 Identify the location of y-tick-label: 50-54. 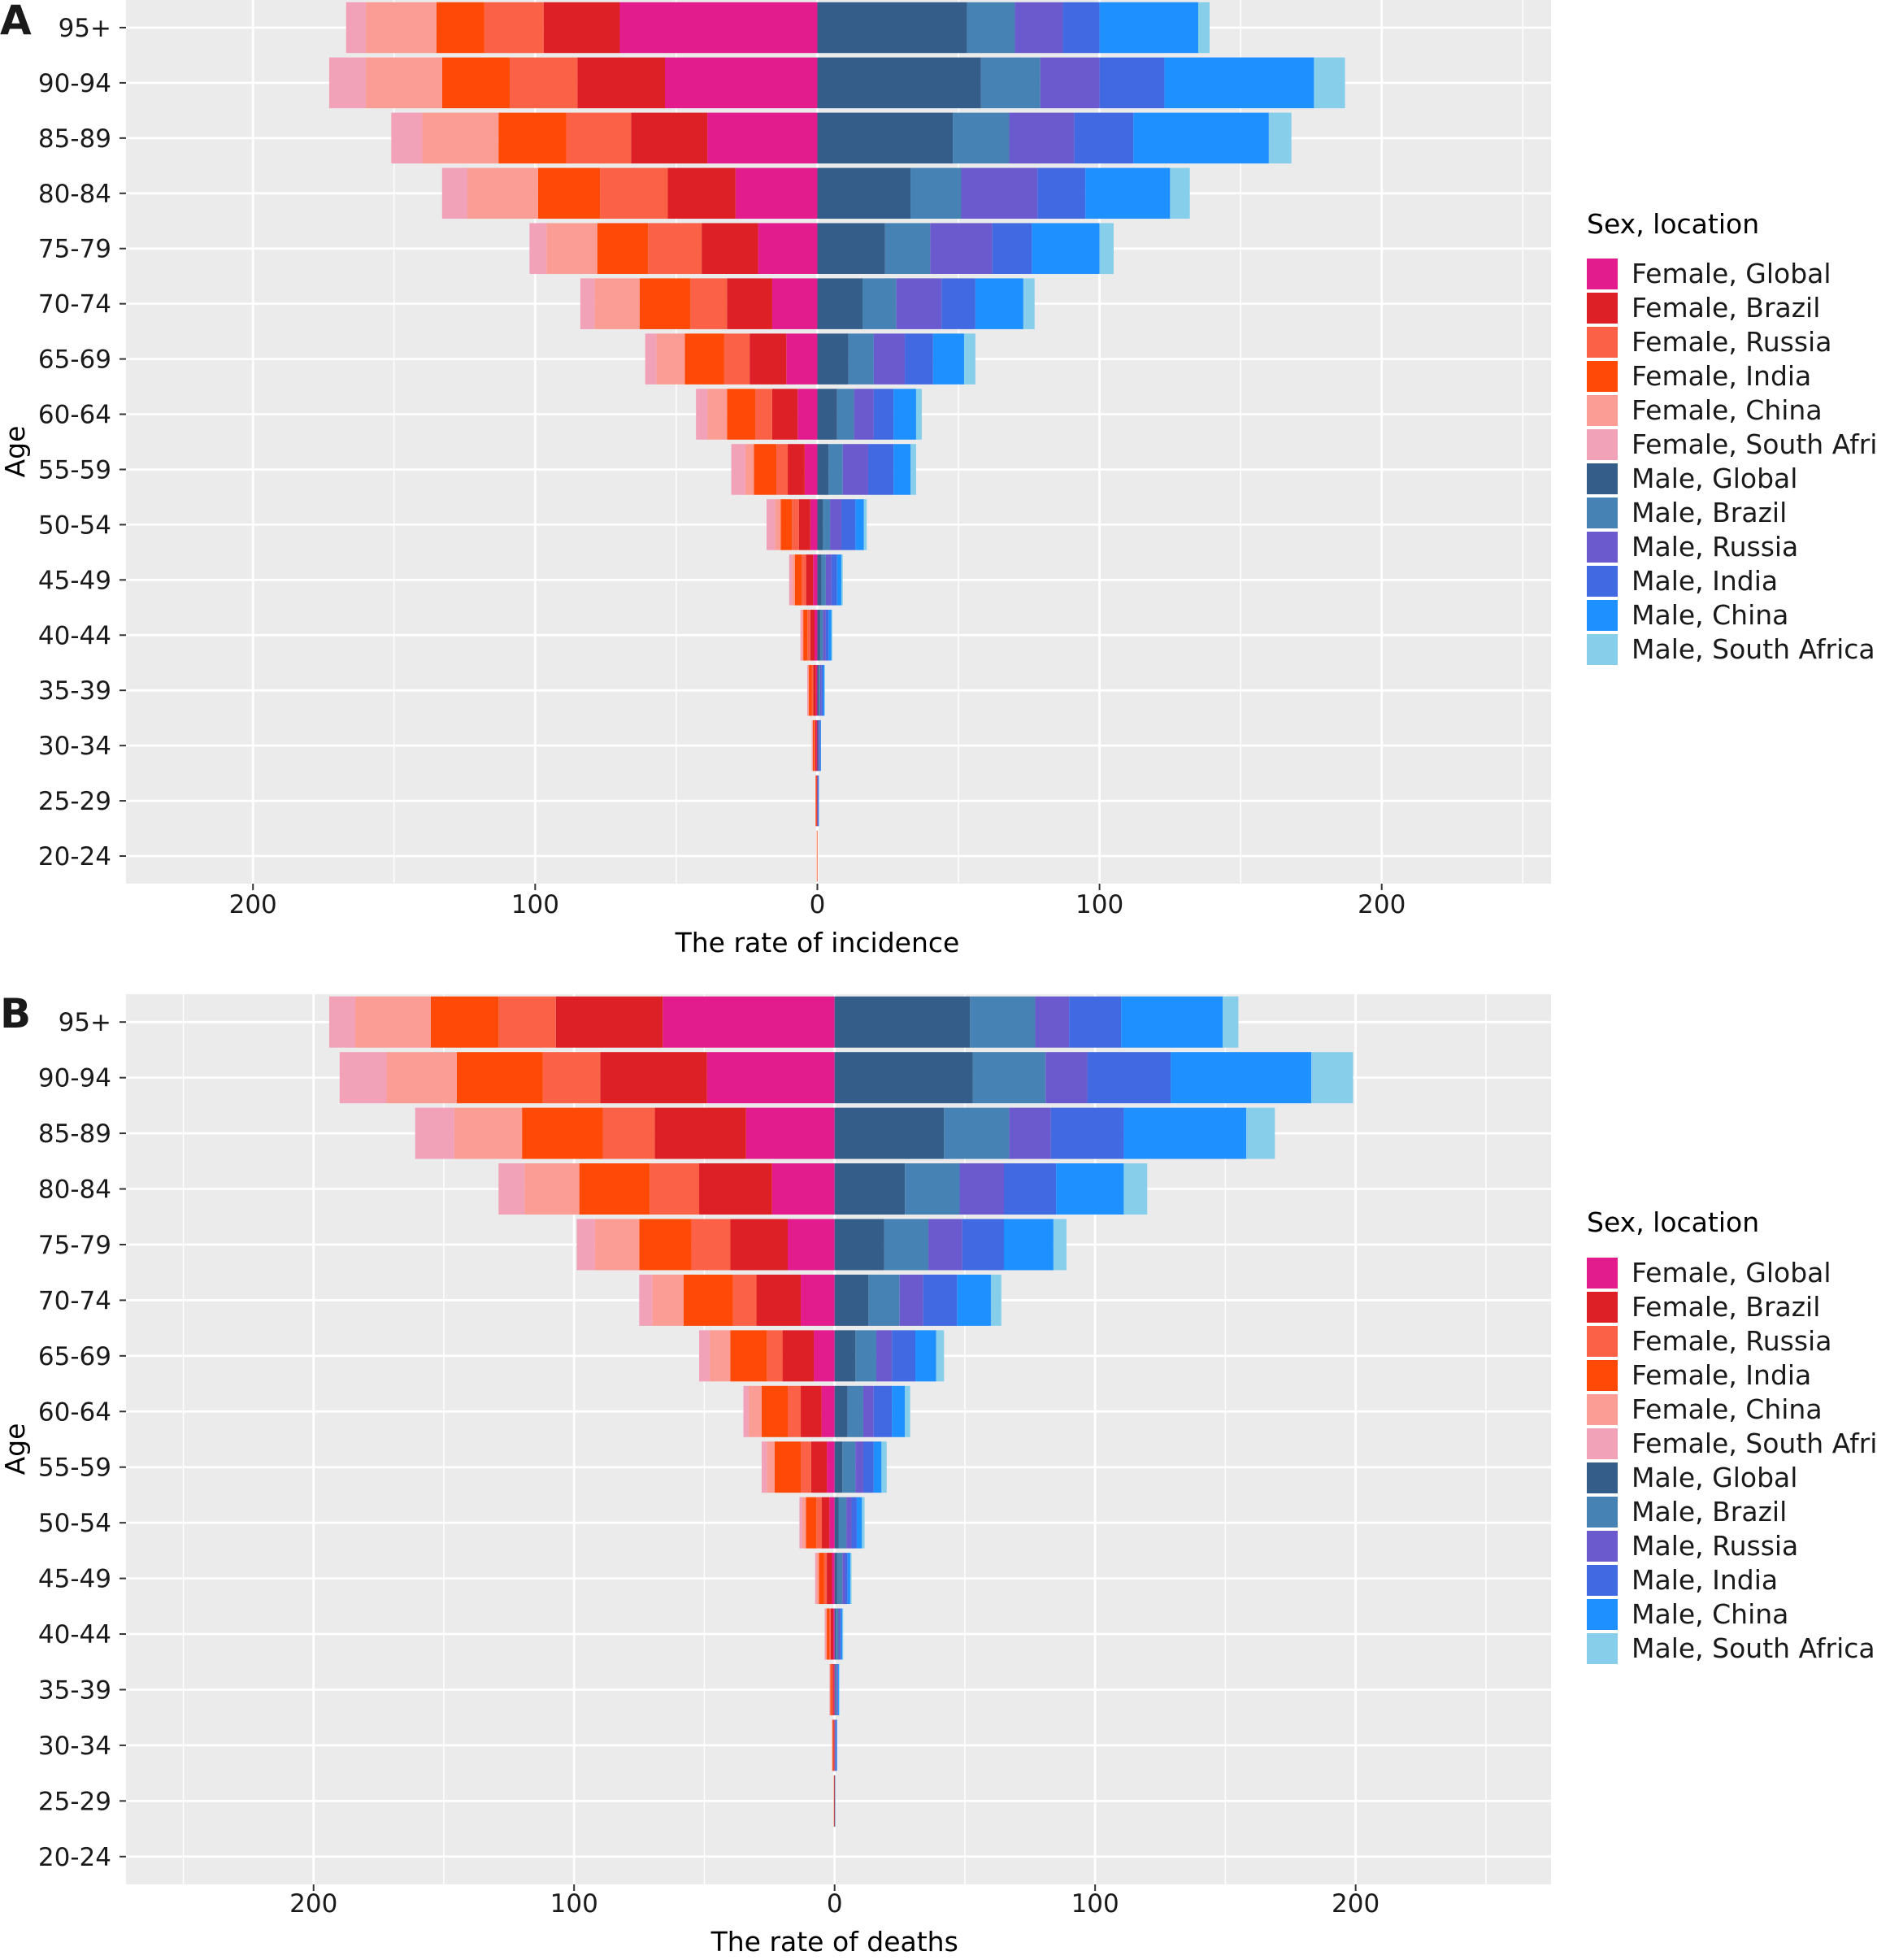
(75, 525).